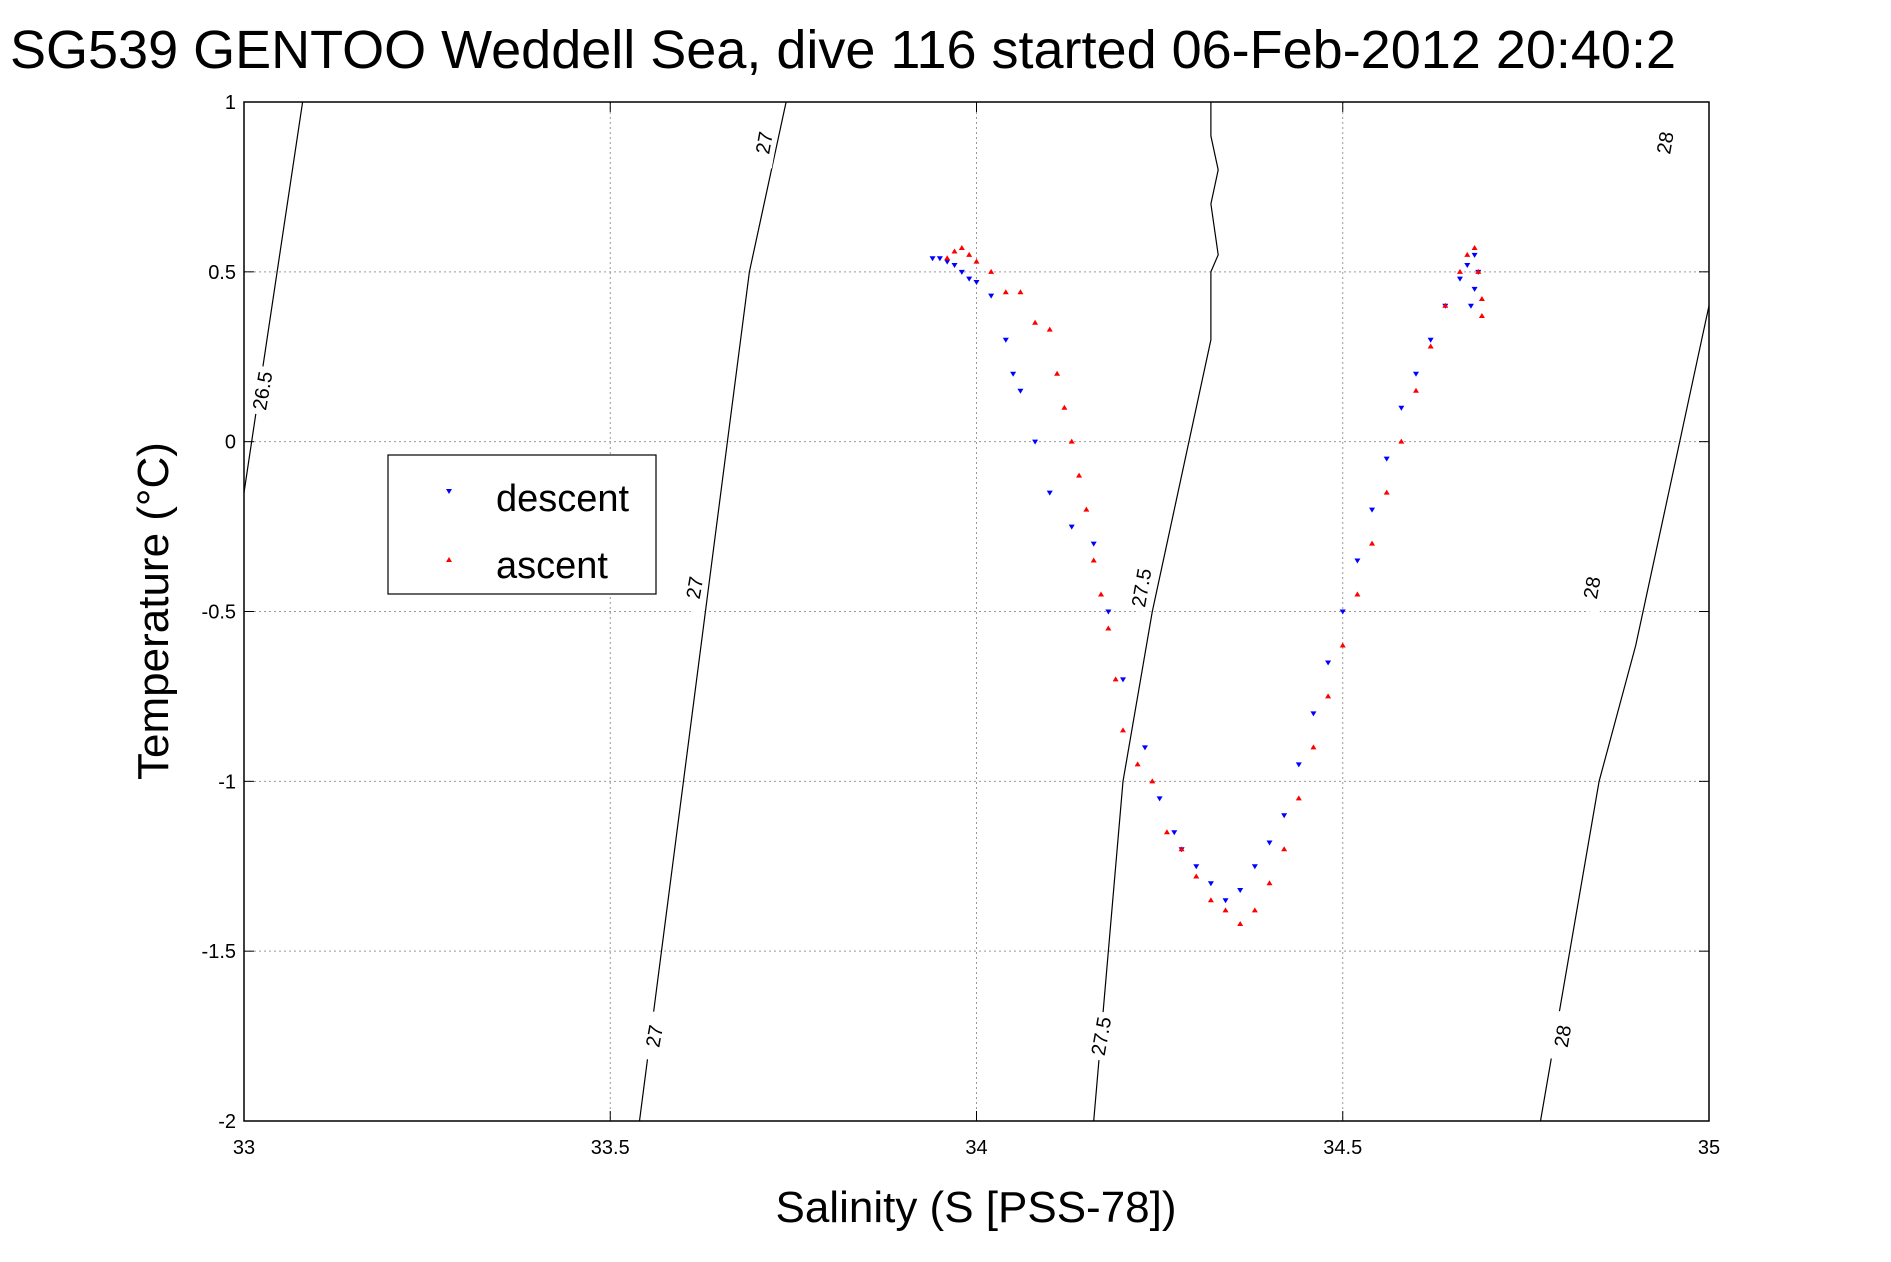 This screenshot has width=1891, height=1262. I want to click on contour-label-group: 26.5, so click(262, 390).